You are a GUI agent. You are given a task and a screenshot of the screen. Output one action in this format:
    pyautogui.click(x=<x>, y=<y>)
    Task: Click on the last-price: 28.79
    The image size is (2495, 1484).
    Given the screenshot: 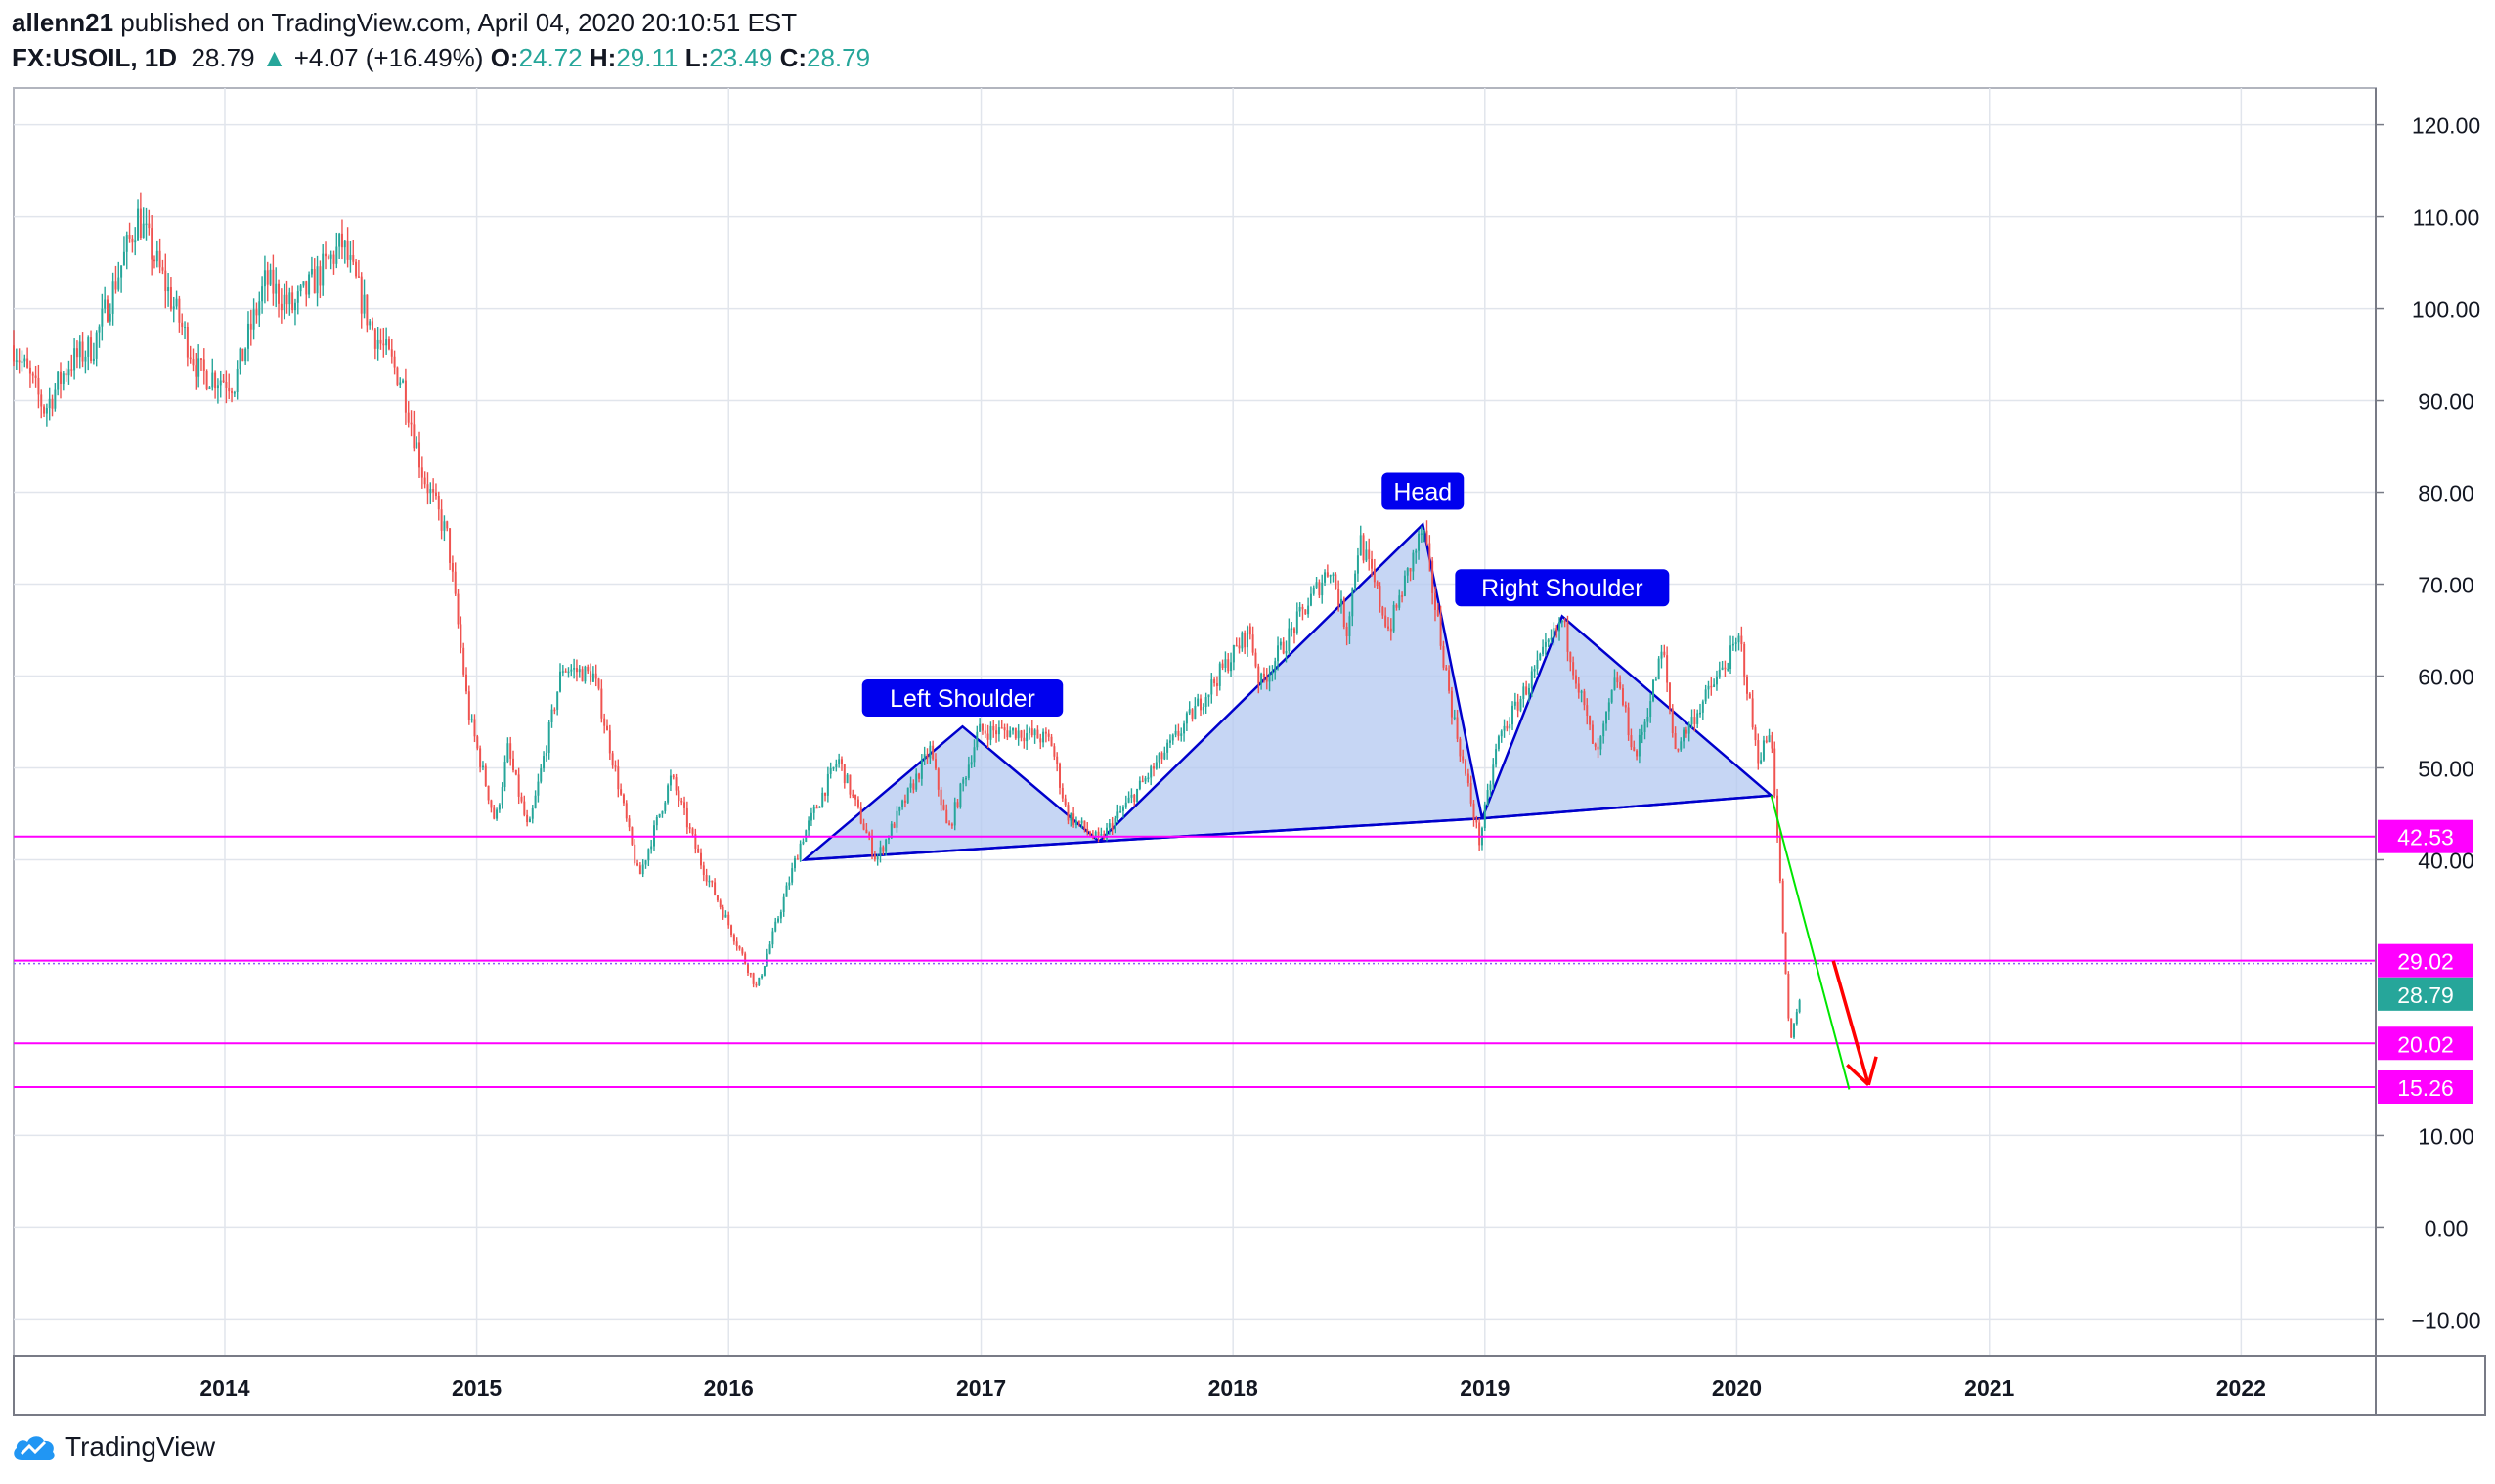 What is the action you would take?
    pyautogui.click(x=223, y=57)
    